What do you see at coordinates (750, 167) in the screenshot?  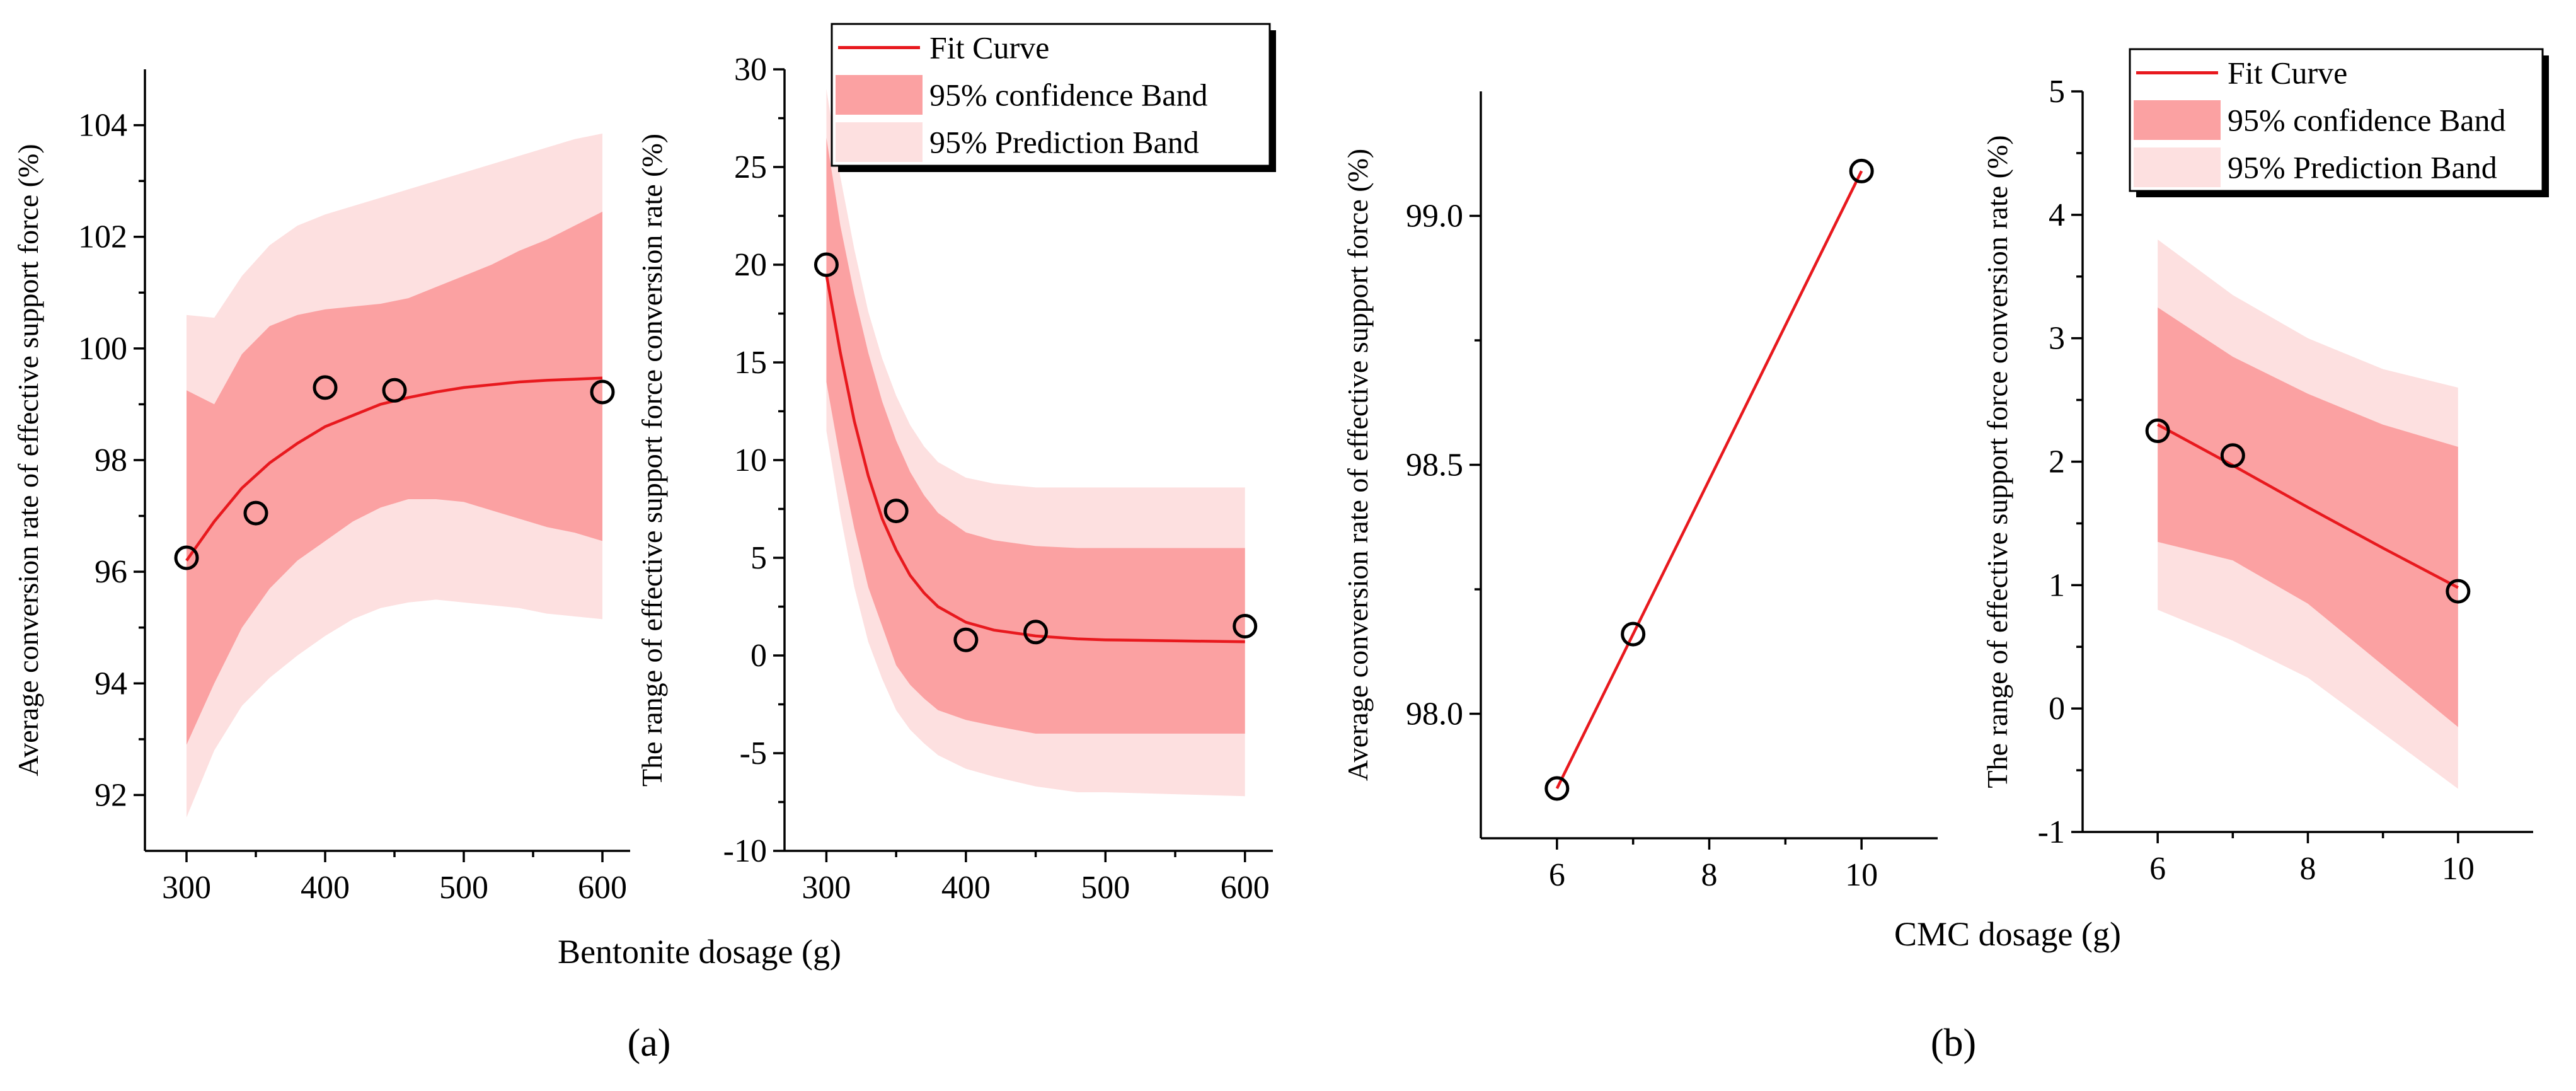 I see `y-tick-label: 25` at bounding box center [750, 167].